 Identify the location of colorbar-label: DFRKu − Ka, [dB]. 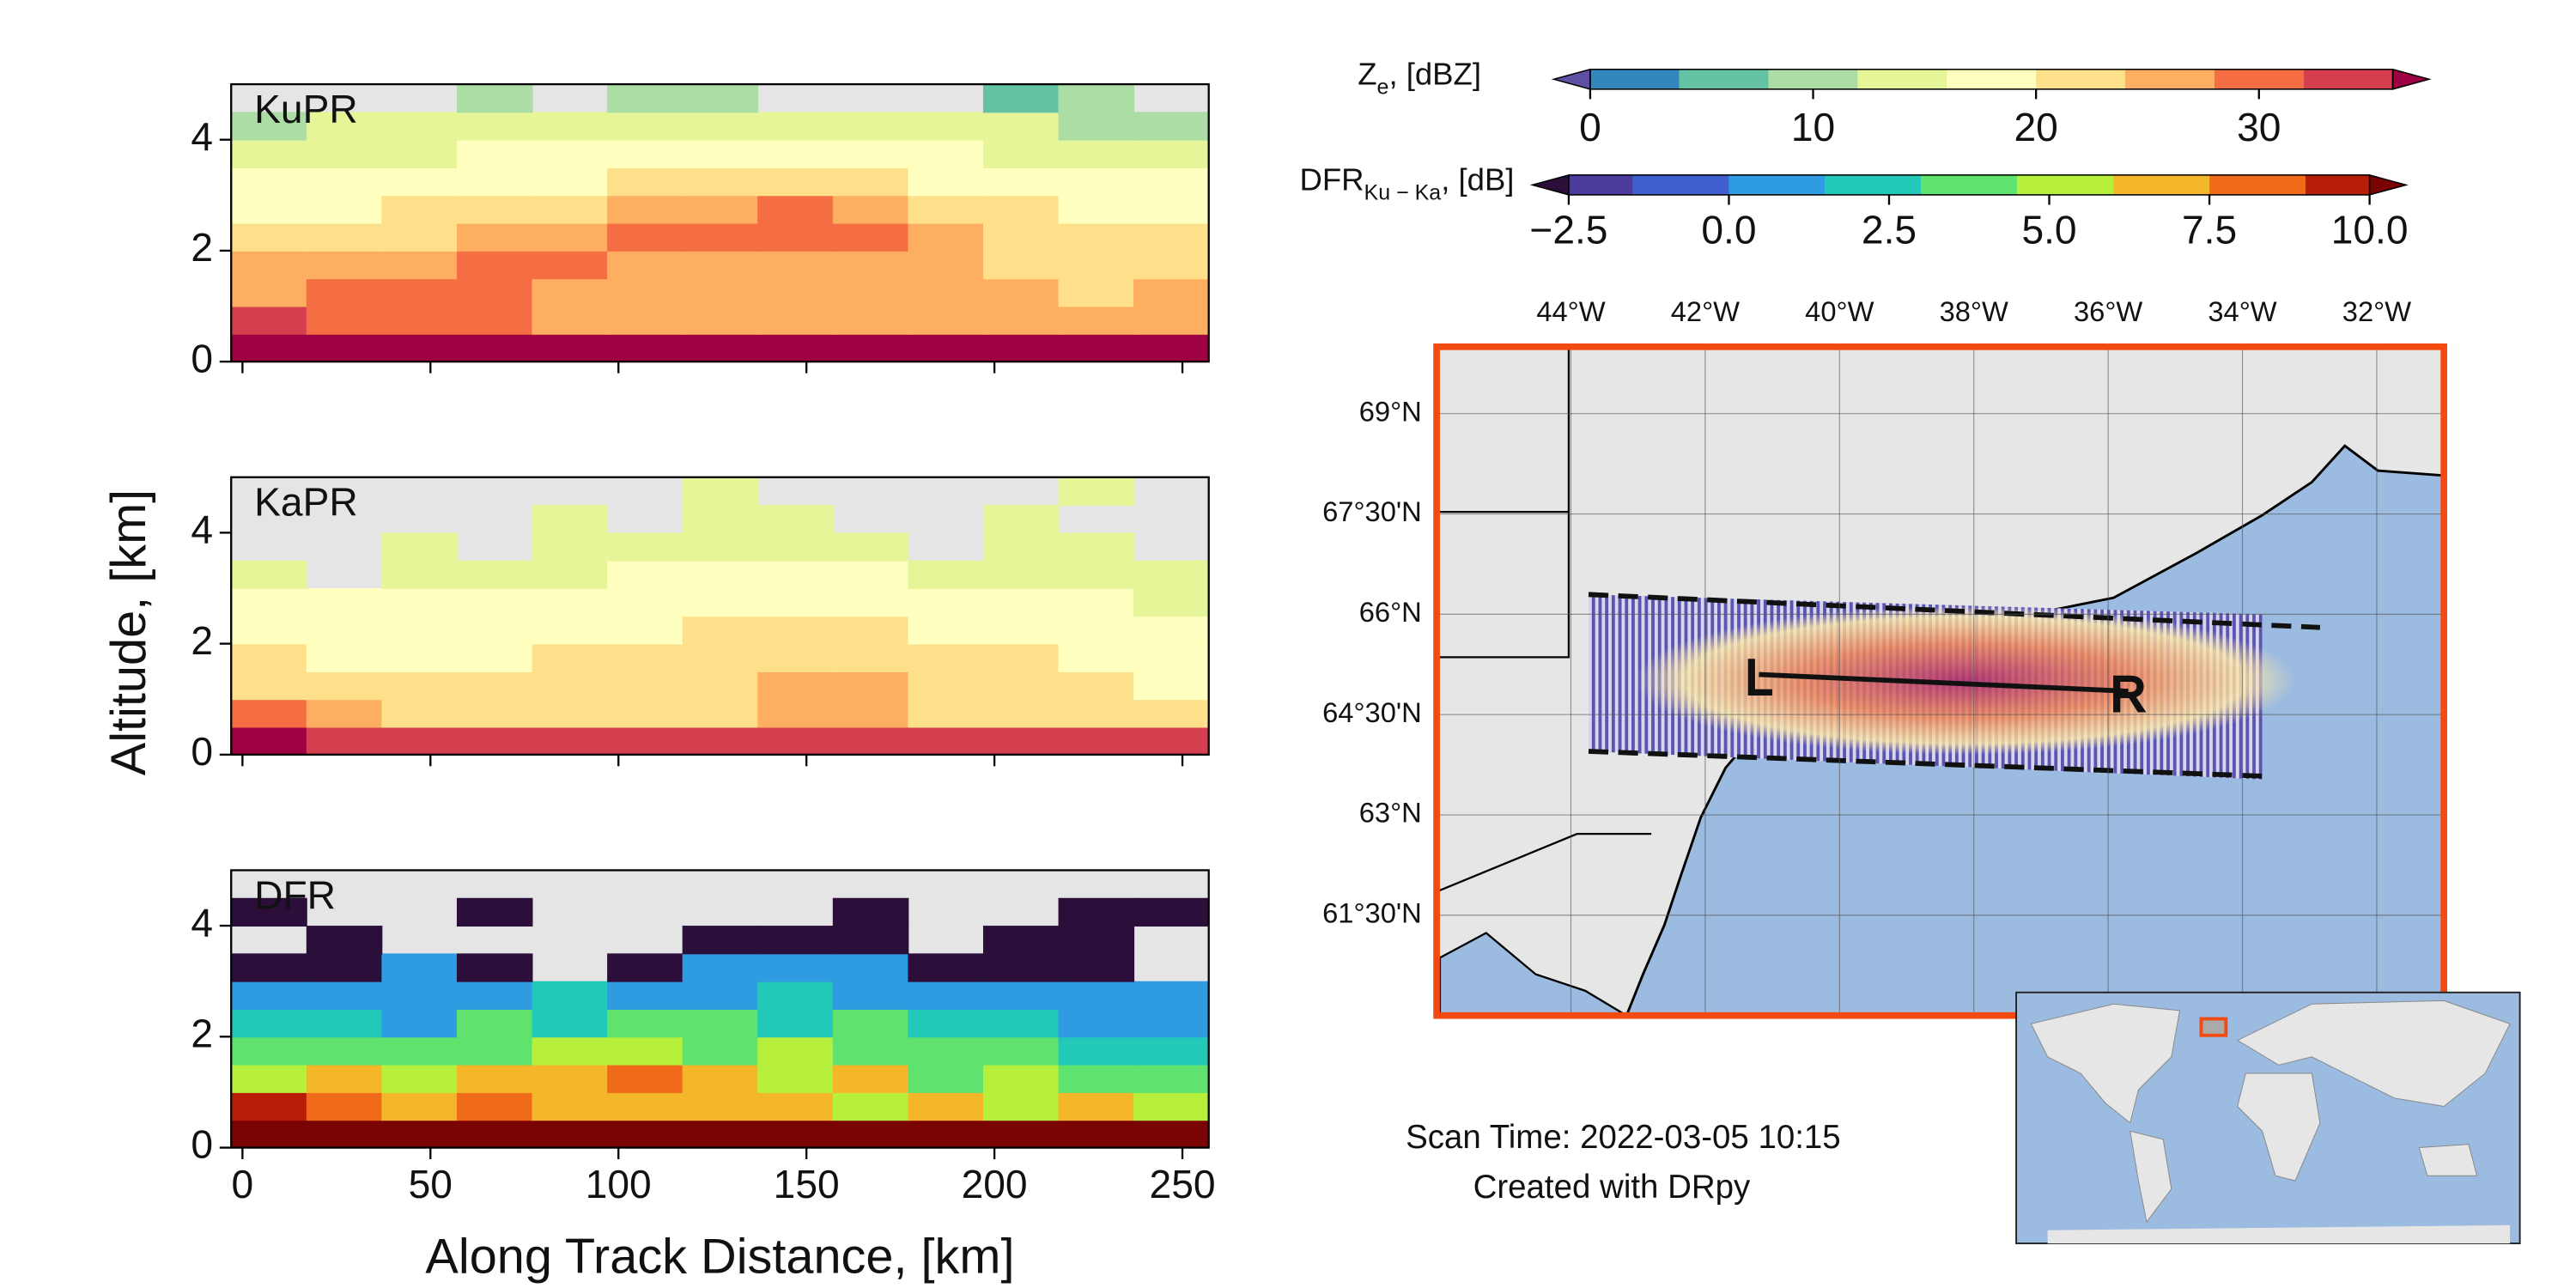
(1407, 182).